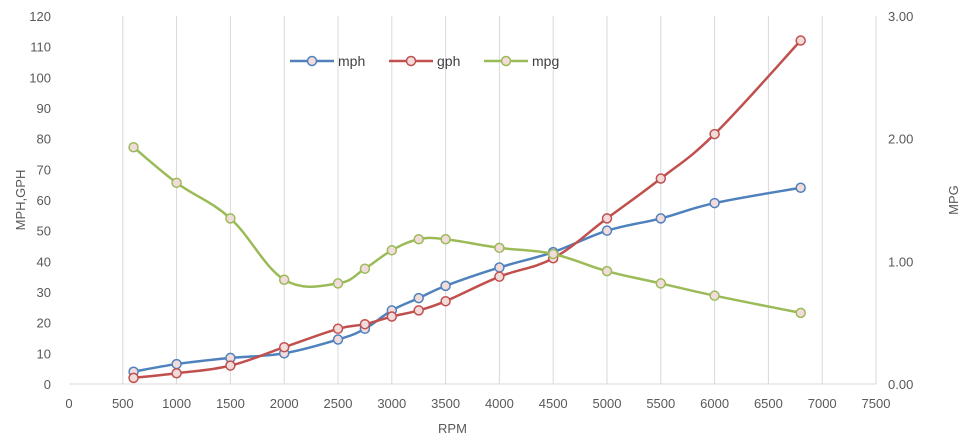  I want to click on y-tick-label: 0, so click(47, 384).